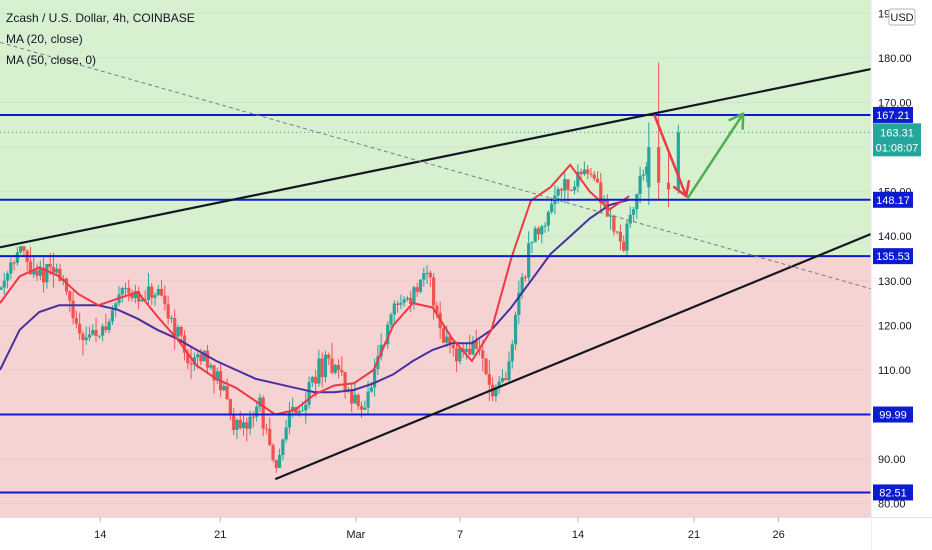  Describe the element at coordinates (895, 282) in the screenshot. I see `price-tick-label: 130.00` at that location.